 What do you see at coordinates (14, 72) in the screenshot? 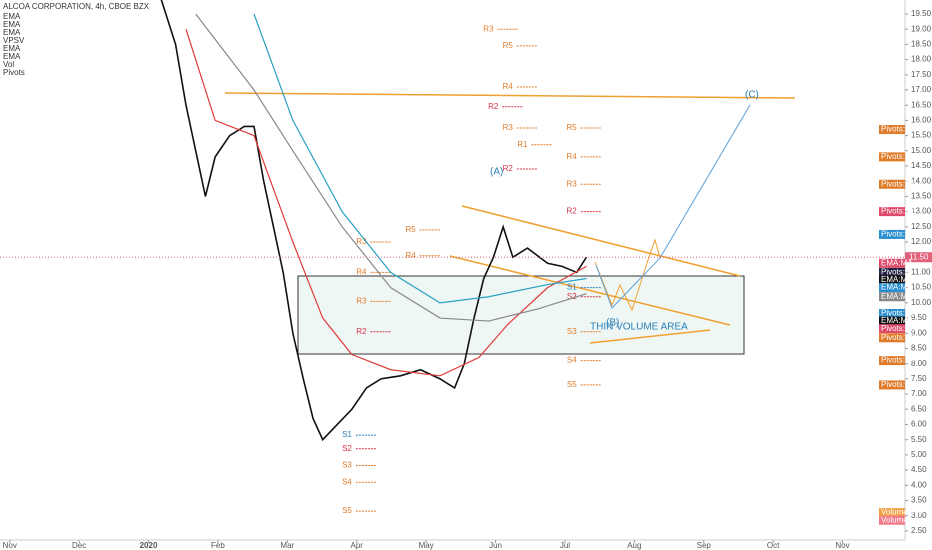
I see `indicator-label: Pivots` at bounding box center [14, 72].